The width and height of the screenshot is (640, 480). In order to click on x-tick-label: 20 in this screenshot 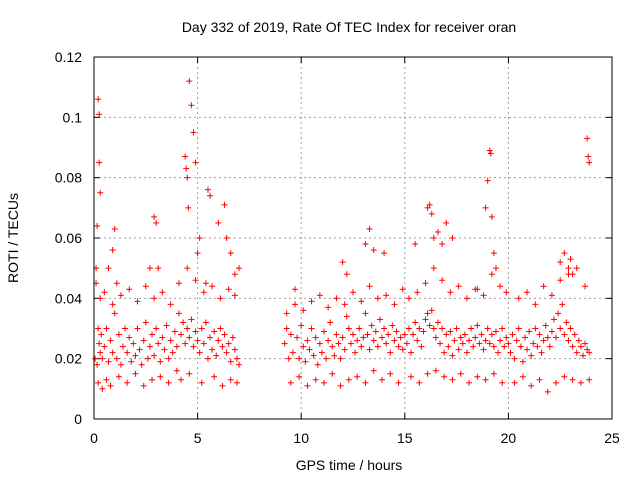, I will do `click(509, 438)`.